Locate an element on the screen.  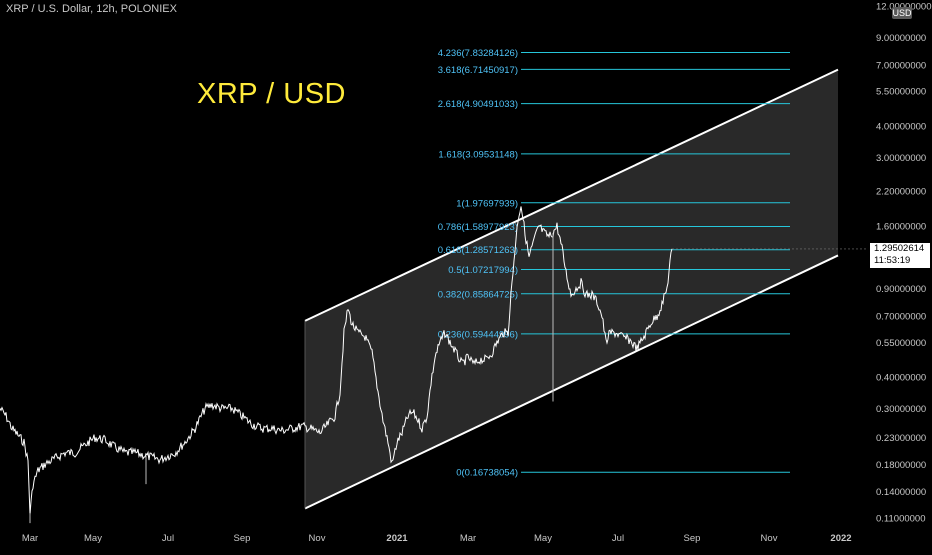
y-axis-tick-label: 2.20000000 is located at coordinates (901, 192).